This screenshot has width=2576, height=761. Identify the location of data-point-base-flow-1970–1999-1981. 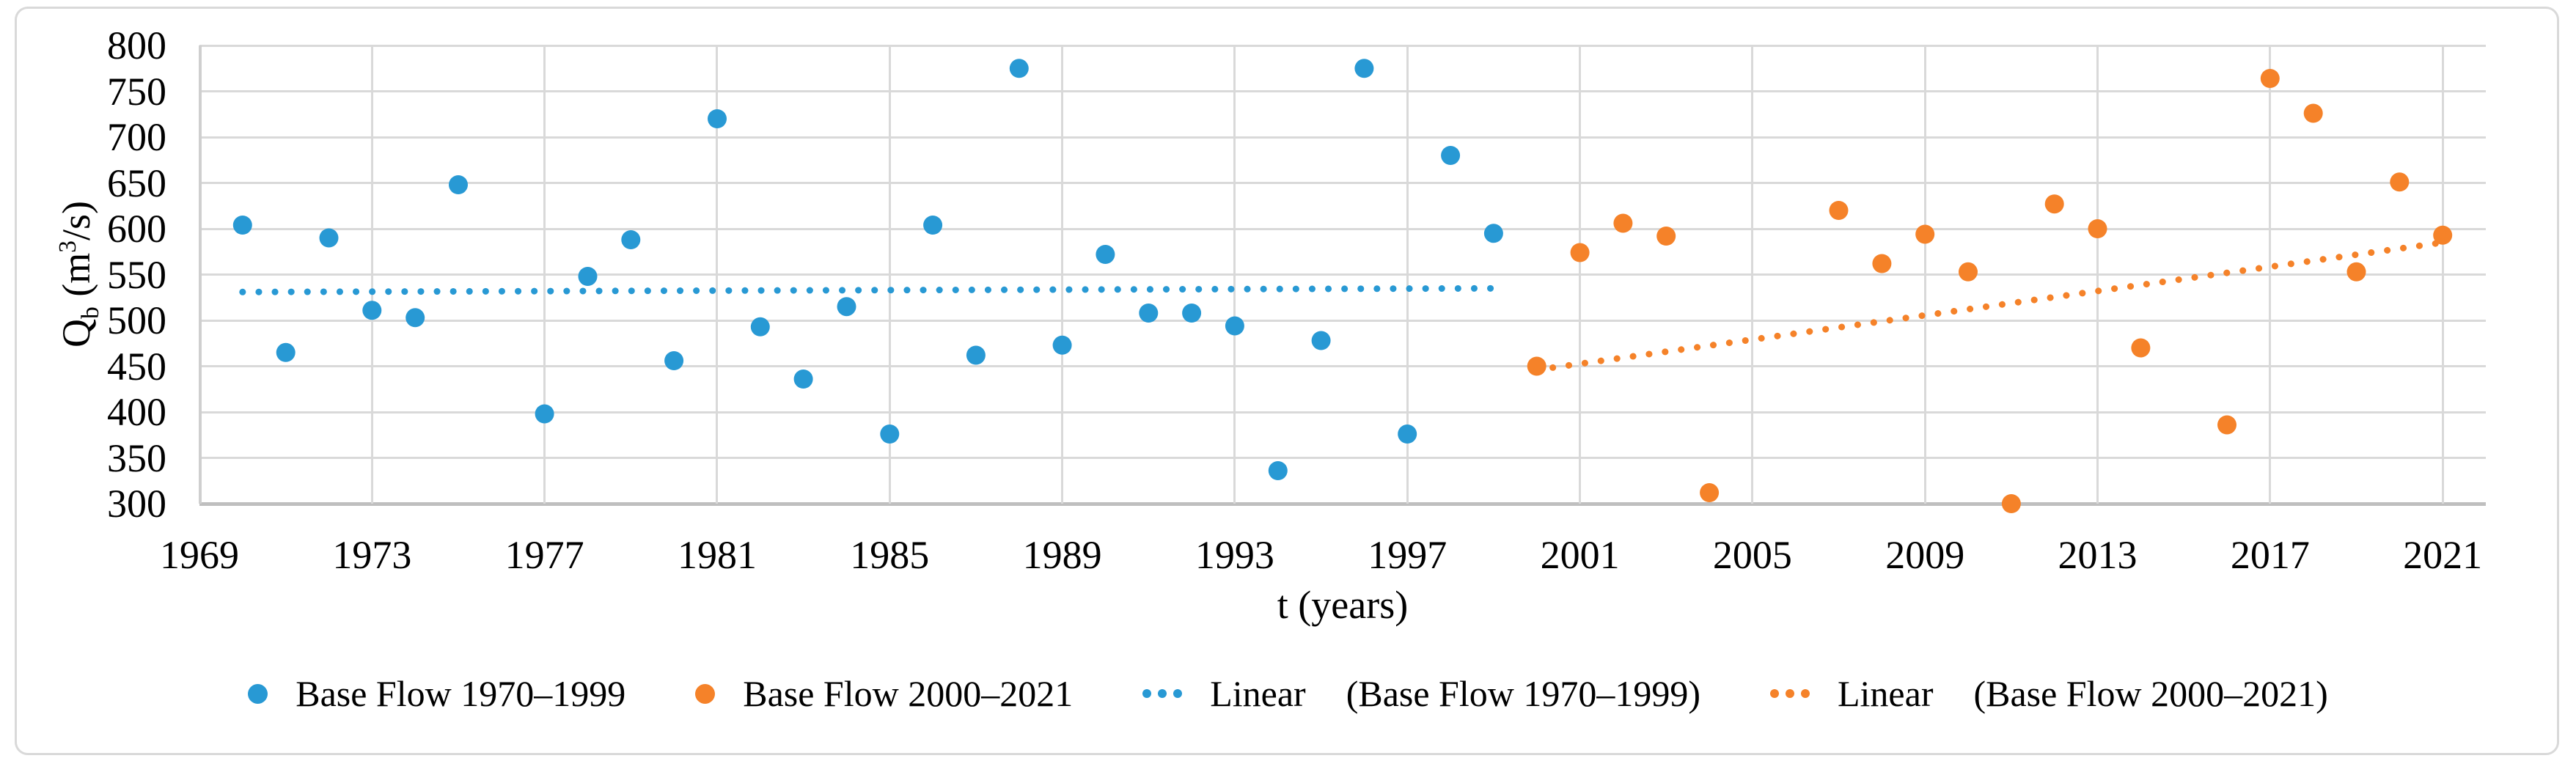
(718, 119).